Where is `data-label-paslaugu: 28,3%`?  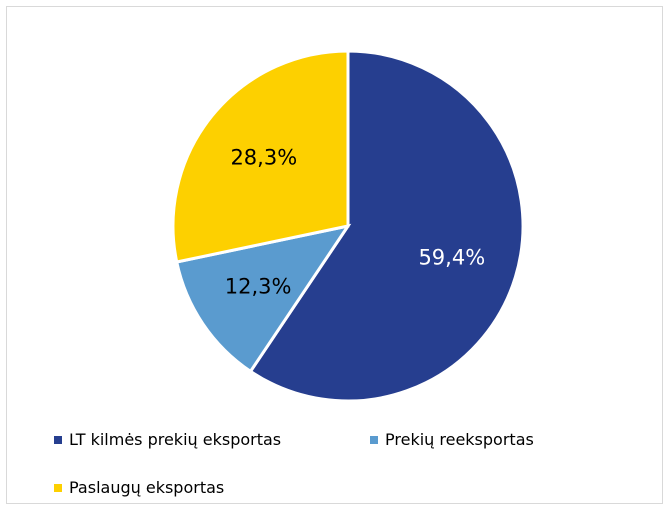 data-label-paslaugu: 28,3% is located at coordinates (263, 158).